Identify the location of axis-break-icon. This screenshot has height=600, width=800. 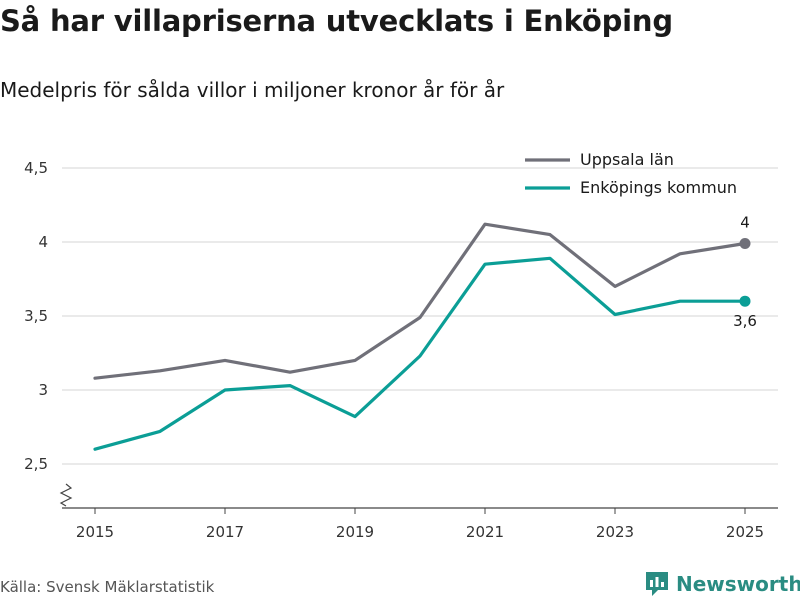
(66, 495).